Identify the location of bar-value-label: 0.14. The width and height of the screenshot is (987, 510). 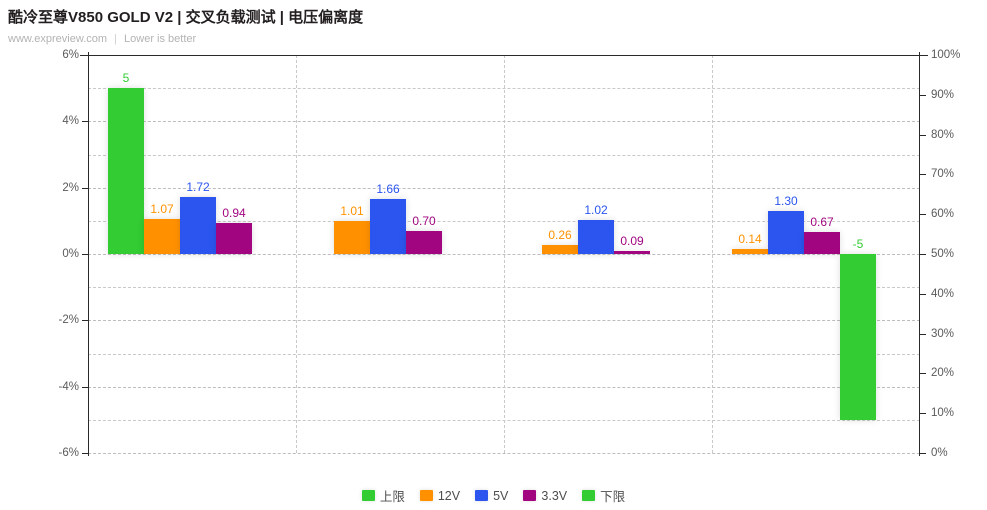
(750, 239).